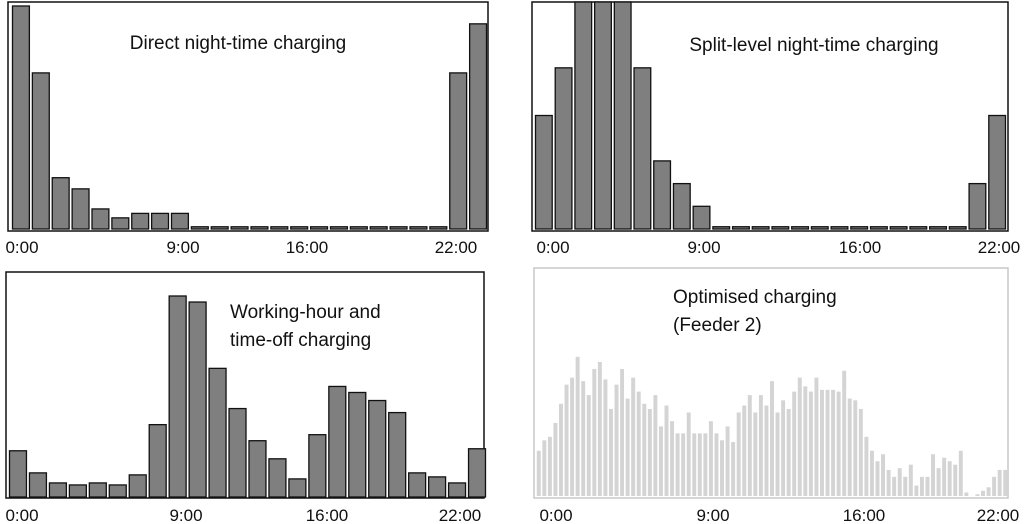  What do you see at coordinates (460, 515) in the screenshot?
I see `chart-3-tick-3: 22:00` at bounding box center [460, 515].